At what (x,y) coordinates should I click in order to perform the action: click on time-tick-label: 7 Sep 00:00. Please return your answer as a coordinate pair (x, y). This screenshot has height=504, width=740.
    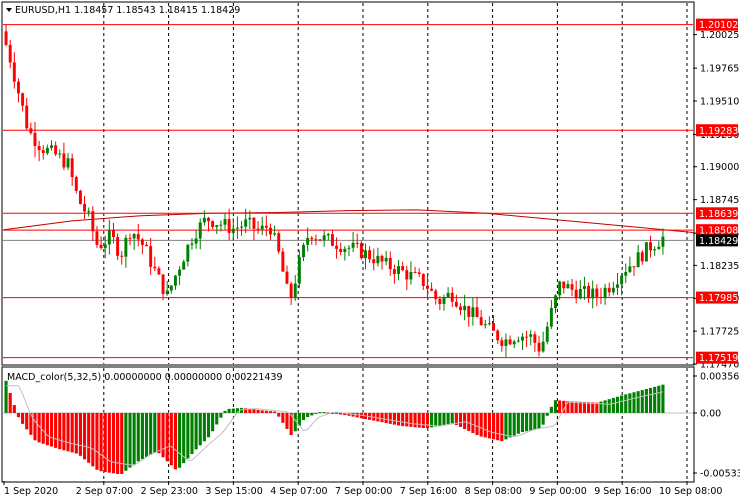
    Looking at the image, I should click on (363, 491).